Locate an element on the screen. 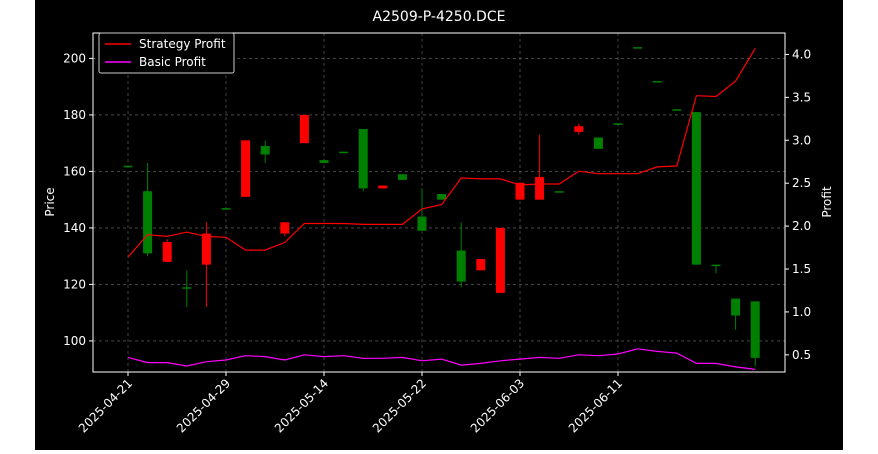 This screenshot has width=878, height=454. y-tick-label-right: 0.5 is located at coordinates (801, 355).